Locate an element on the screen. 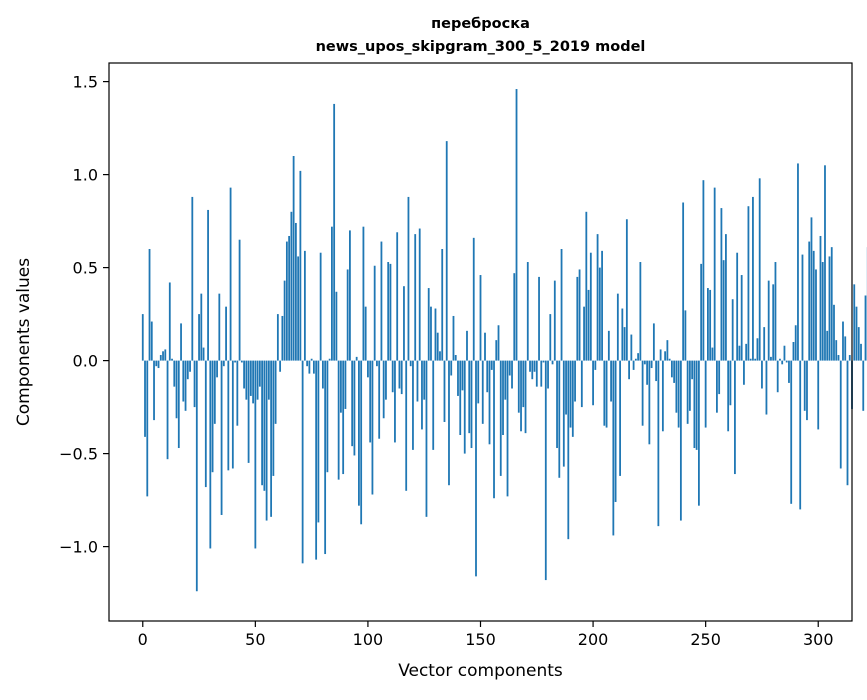 This screenshot has width=867, height=700. chart-title-line-1: переброска is located at coordinates (480, 24).